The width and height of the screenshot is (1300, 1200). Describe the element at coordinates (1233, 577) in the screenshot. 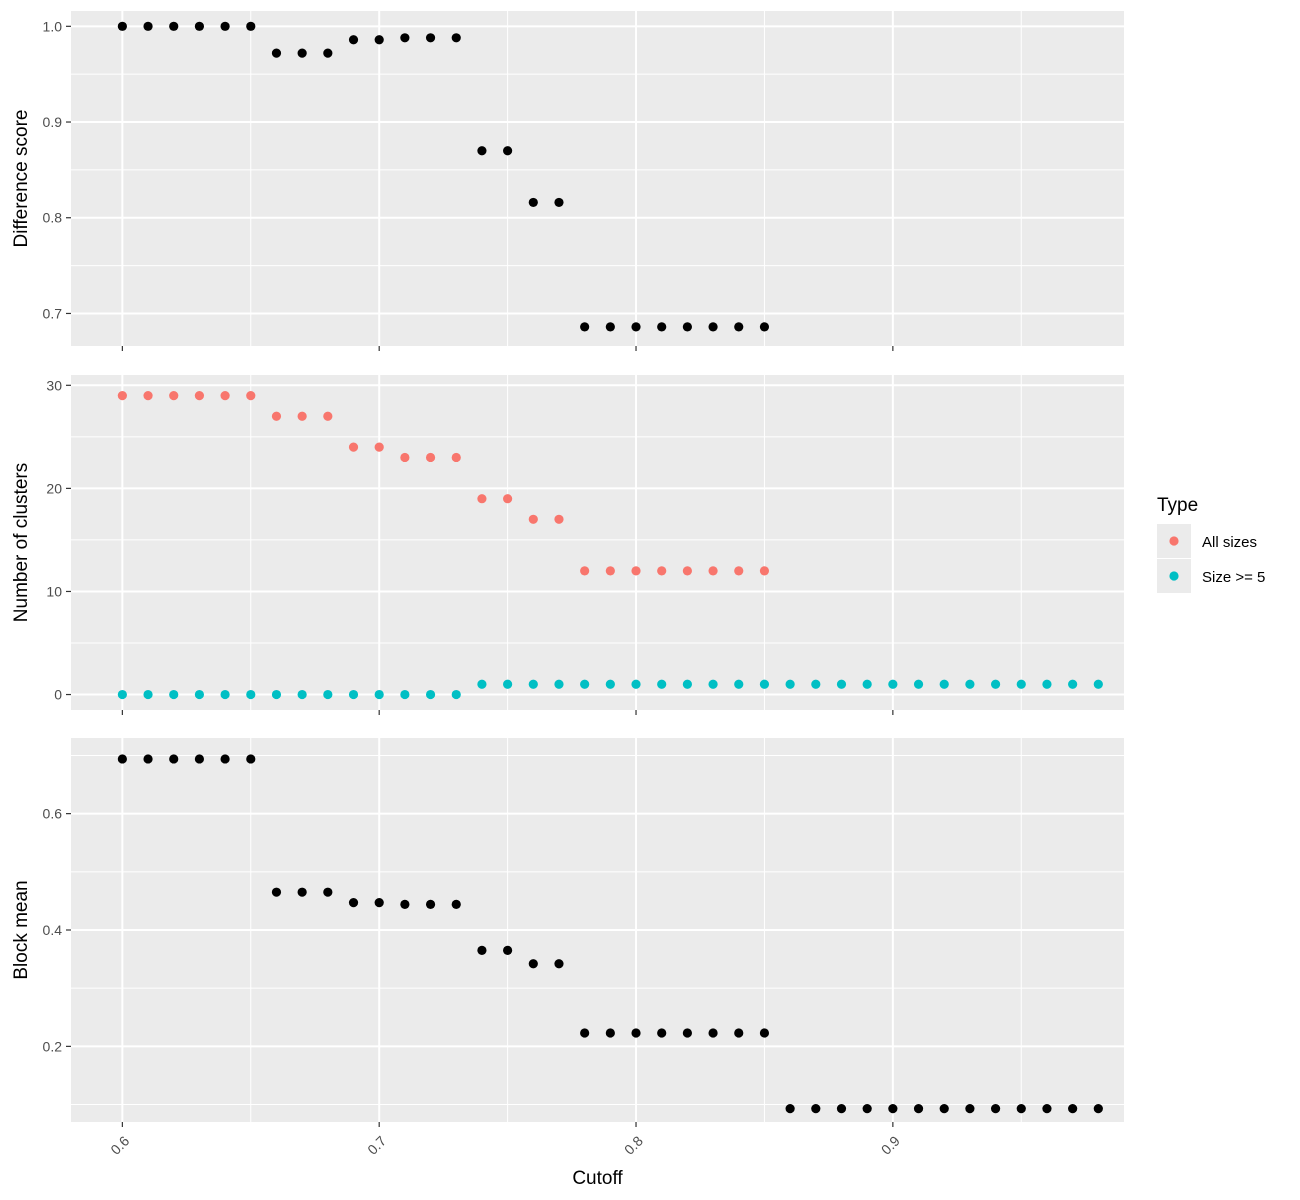

I see `legend-label: Size >= 5` at that location.